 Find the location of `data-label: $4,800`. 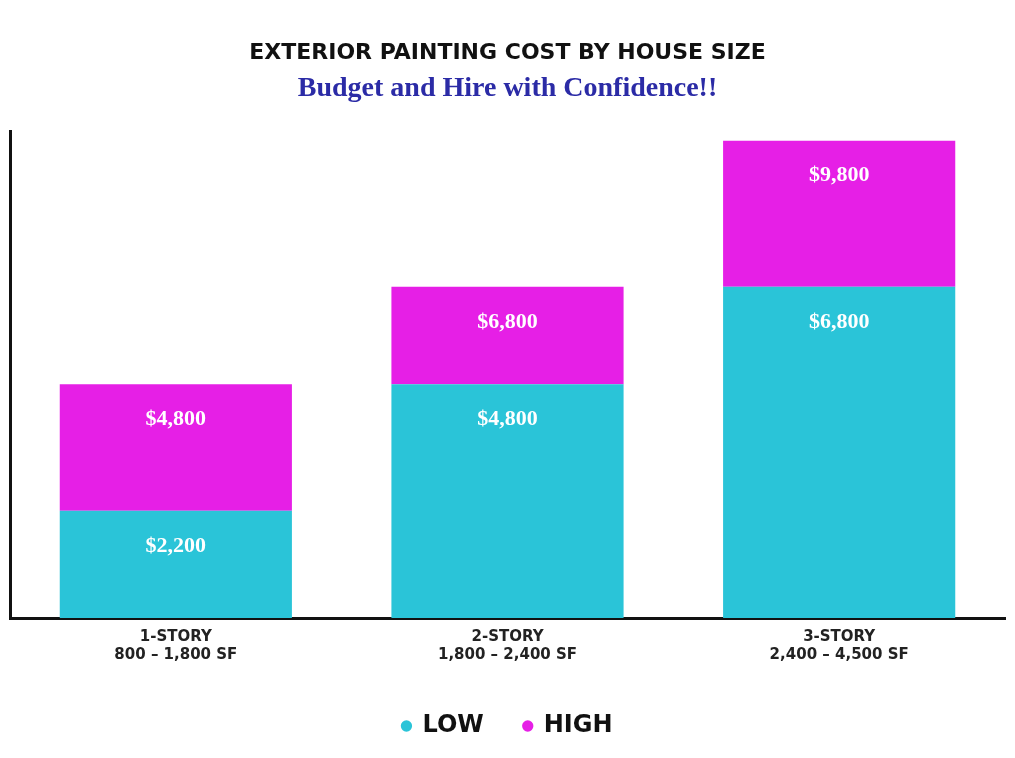

data-label: $4,800 is located at coordinates (507, 417).